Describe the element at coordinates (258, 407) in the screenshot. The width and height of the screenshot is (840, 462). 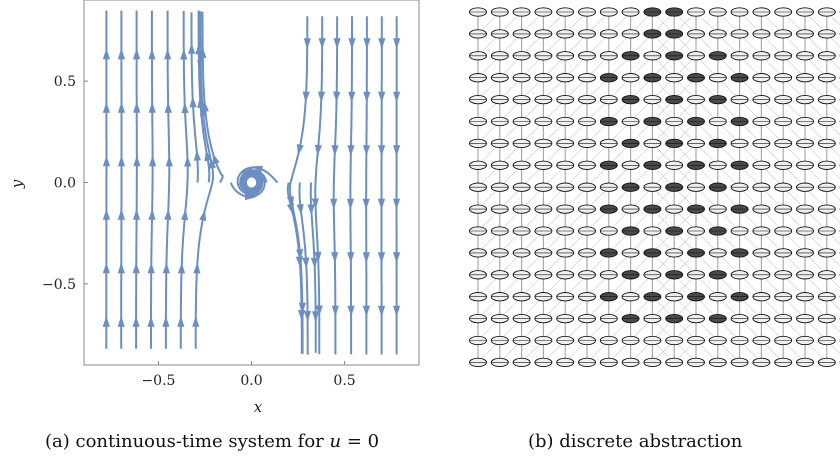
I see `x-axis-label: x` at that location.